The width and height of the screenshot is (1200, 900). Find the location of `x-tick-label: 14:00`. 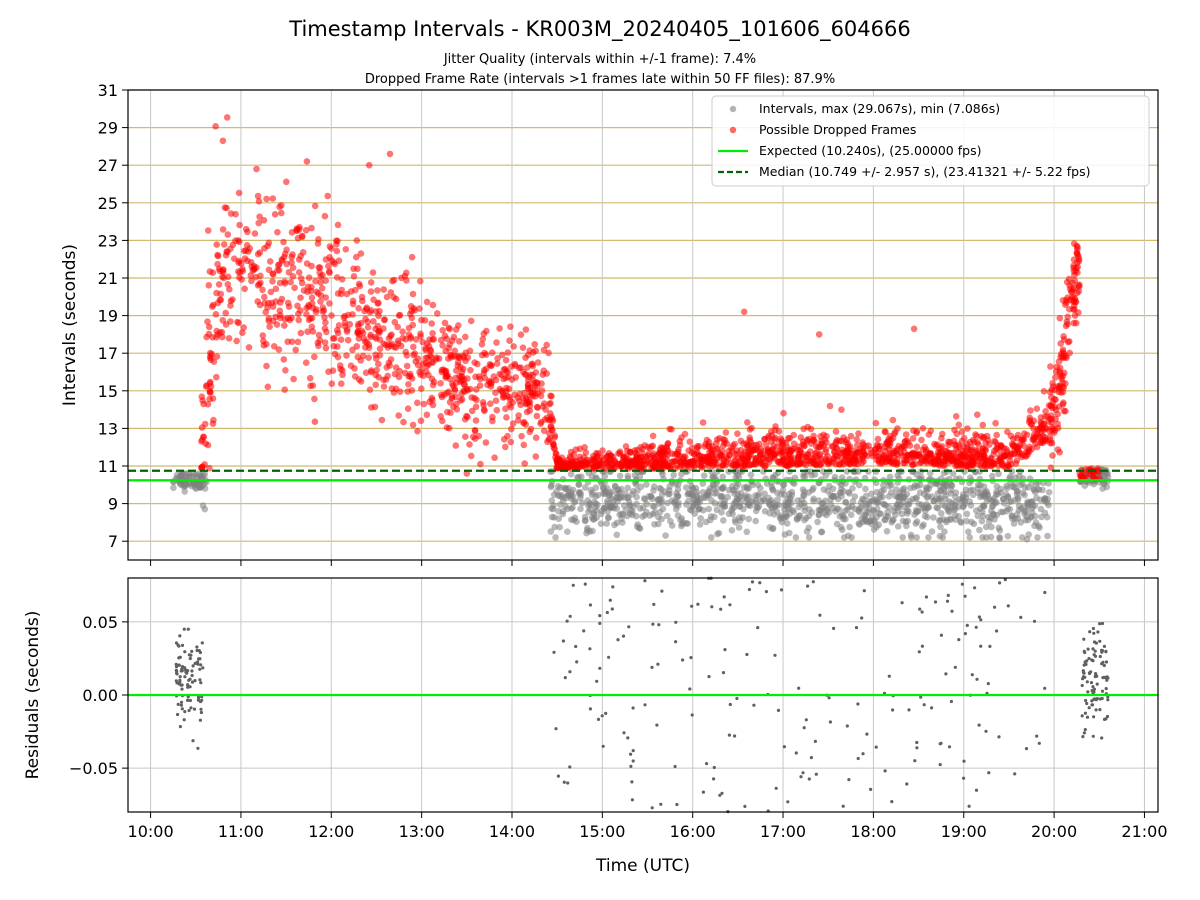

x-tick-label: 14:00 is located at coordinates (512, 831).